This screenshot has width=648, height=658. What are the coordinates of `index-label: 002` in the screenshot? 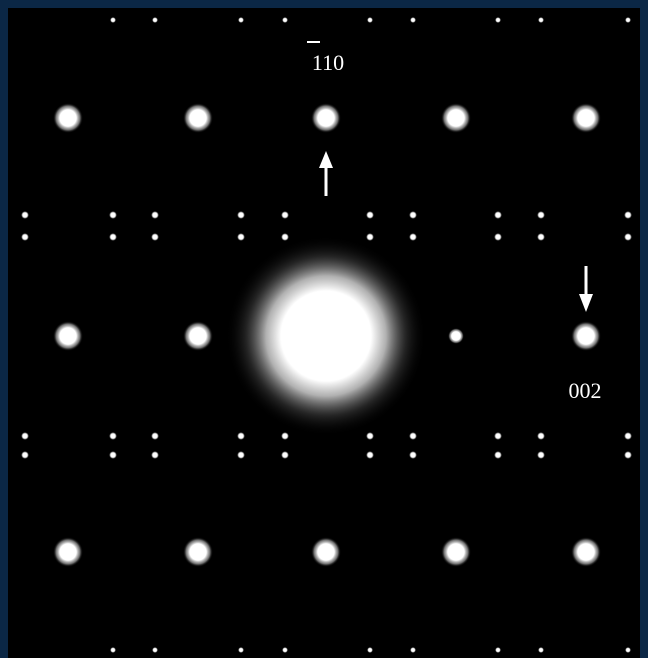 It's located at (585, 390).